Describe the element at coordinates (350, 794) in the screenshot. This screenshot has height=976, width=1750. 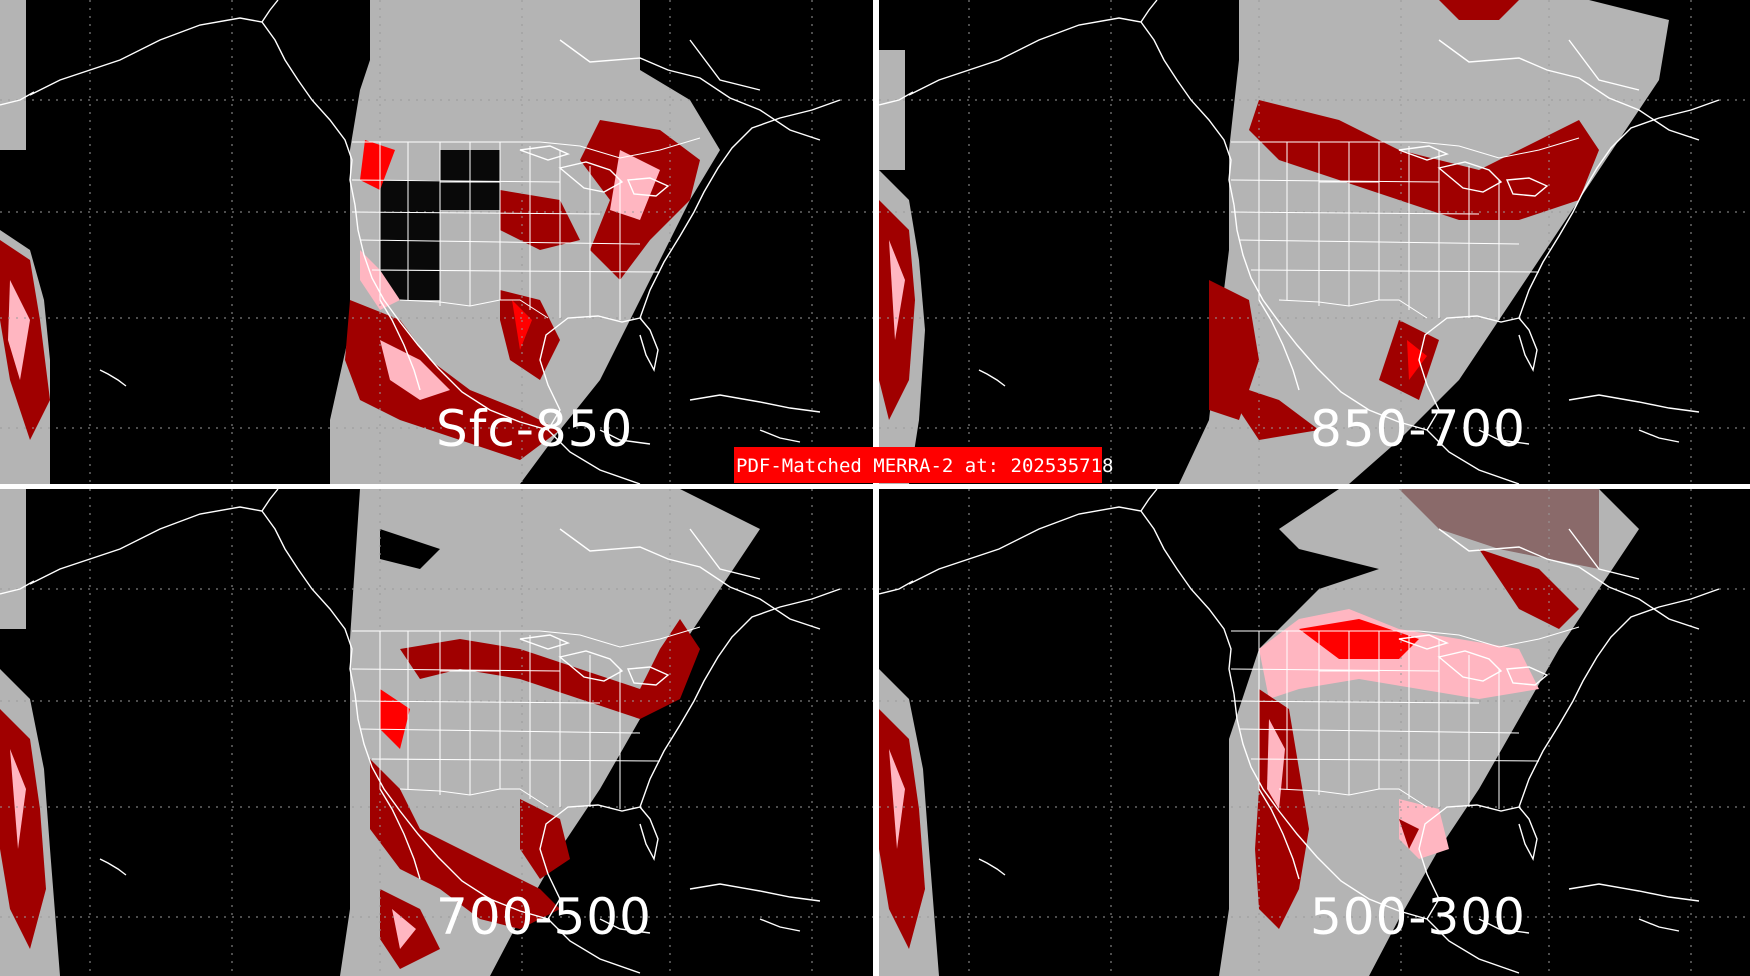
I see `cloud-fraction-overlay` at that location.